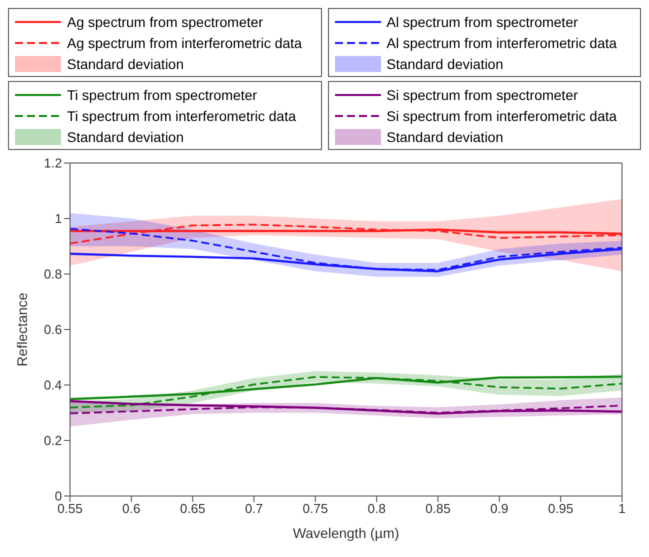 The width and height of the screenshot is (649, 557). Describe the element at coordinates (315, 508) in the screenshot. I see `x-tick-label: 0.75` at that location.